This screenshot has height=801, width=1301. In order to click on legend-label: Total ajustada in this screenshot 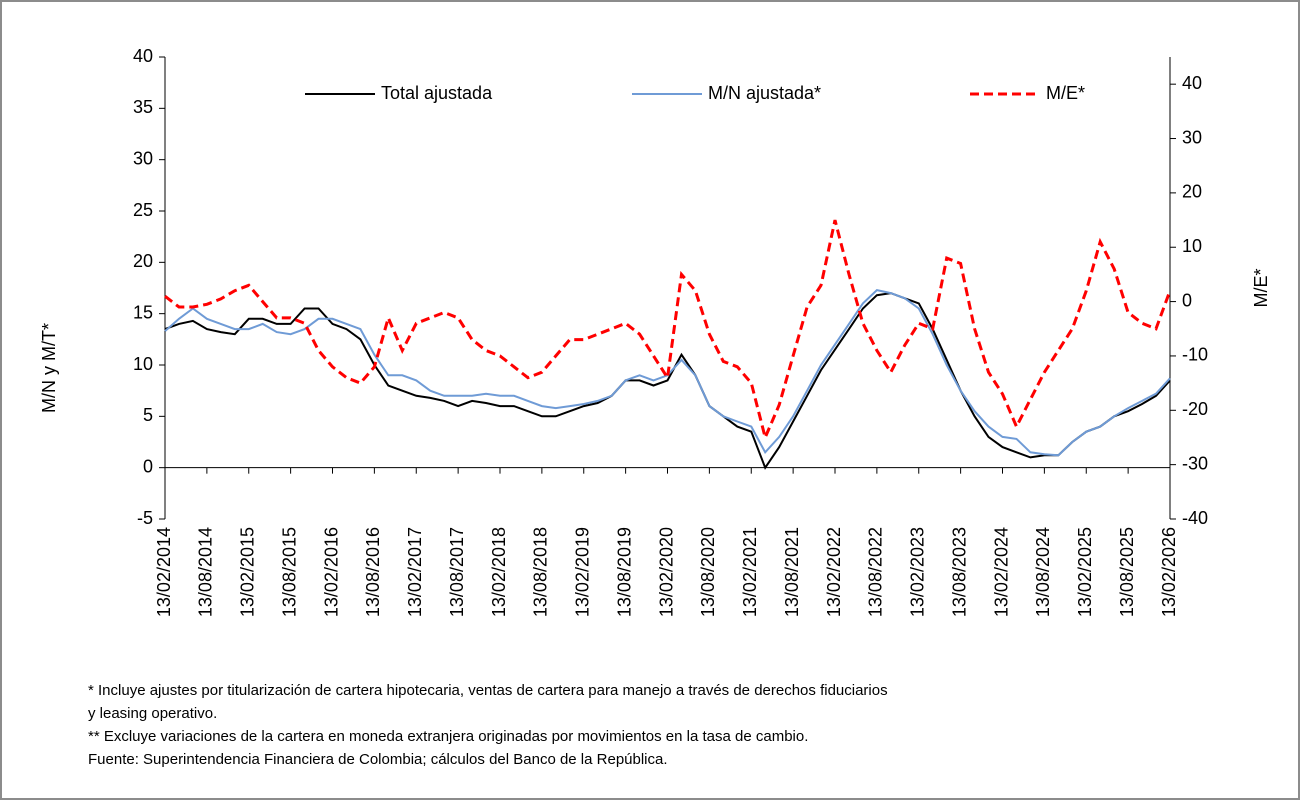, I will do `click(437, 93)`.